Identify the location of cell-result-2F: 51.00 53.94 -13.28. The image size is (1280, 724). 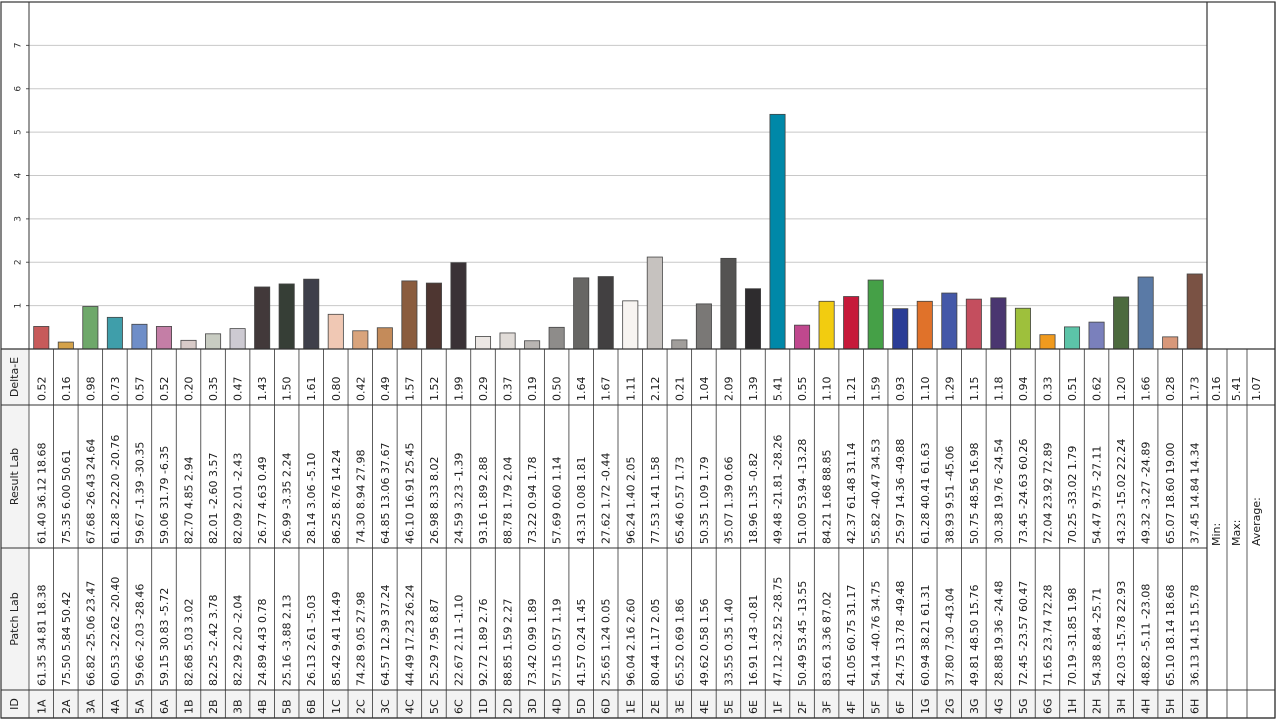
(802, 491).